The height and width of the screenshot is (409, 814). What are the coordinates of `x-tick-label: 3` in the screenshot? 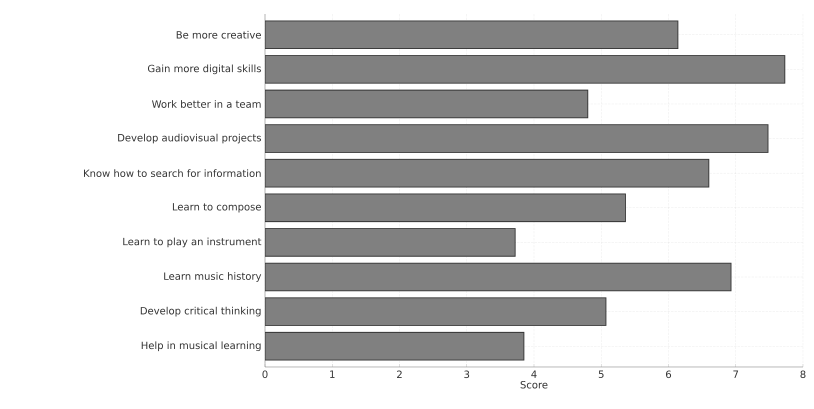 It's located at (467, 374).